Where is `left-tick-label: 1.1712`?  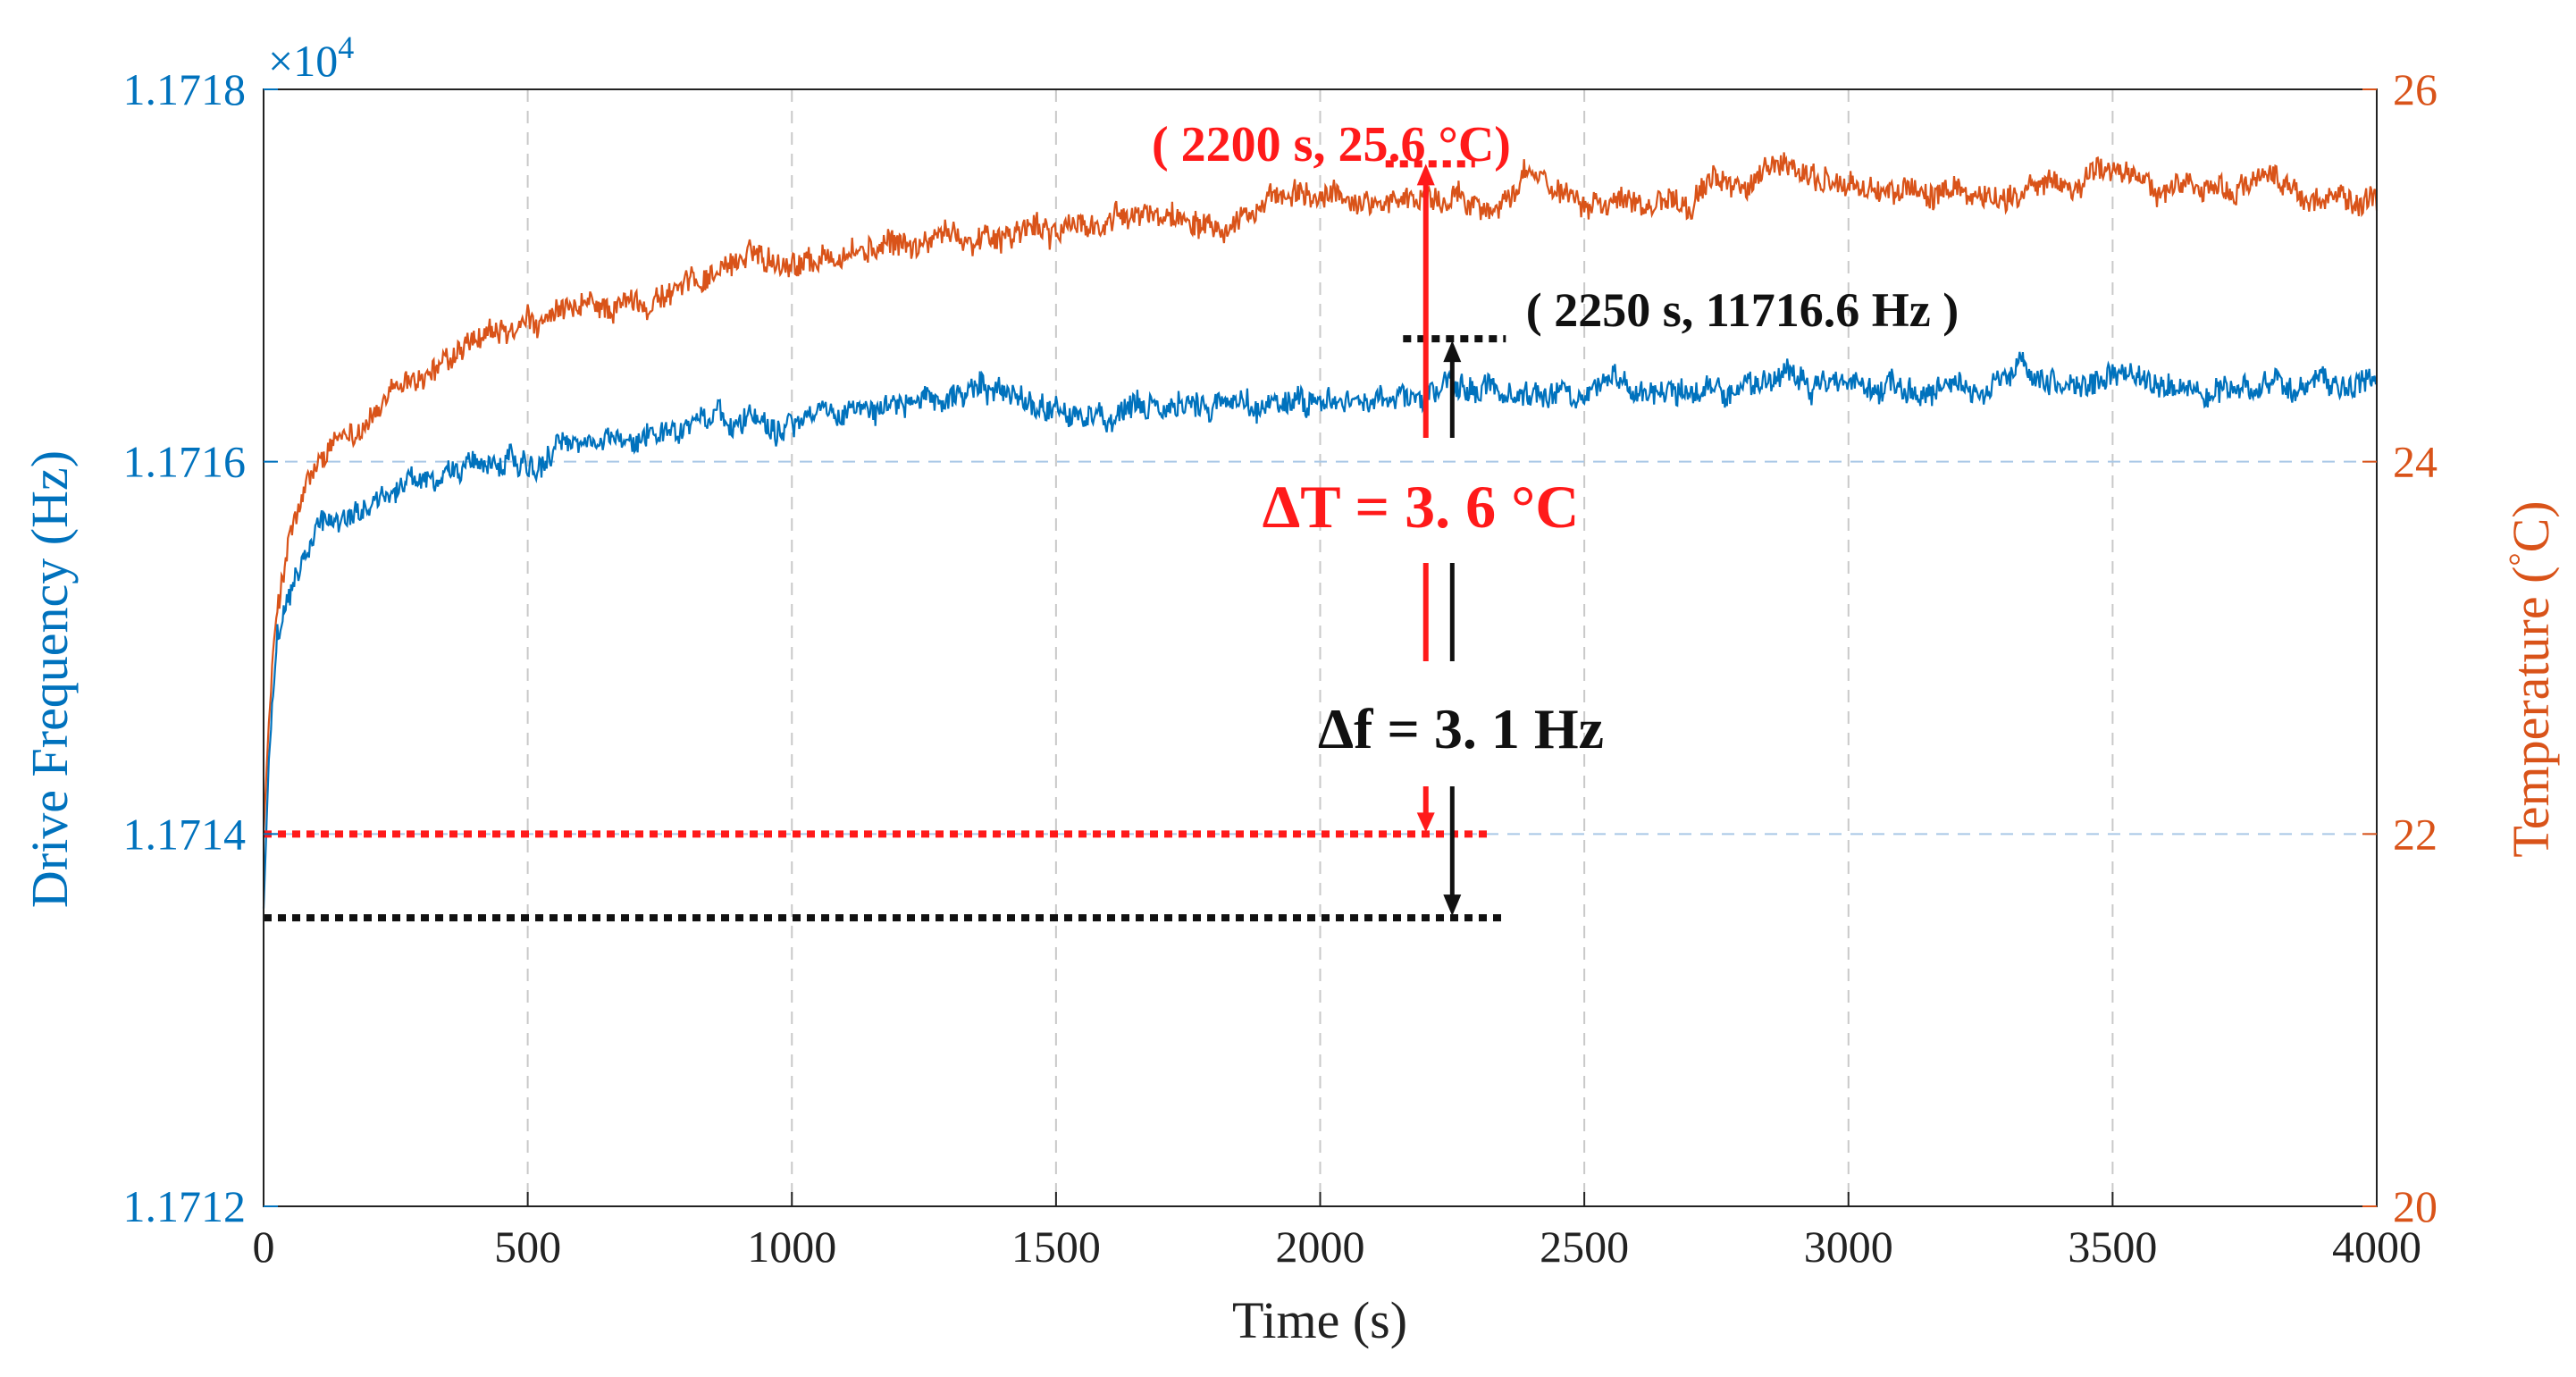 left-tick-label: 1.1712 is located at coordinates (185, 1206).